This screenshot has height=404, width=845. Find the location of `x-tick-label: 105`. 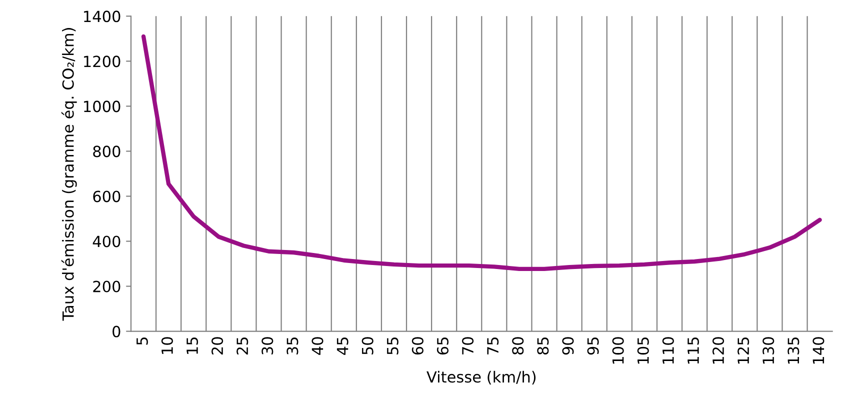

x-tick-label: 105 is located at coordinates (643, 350).